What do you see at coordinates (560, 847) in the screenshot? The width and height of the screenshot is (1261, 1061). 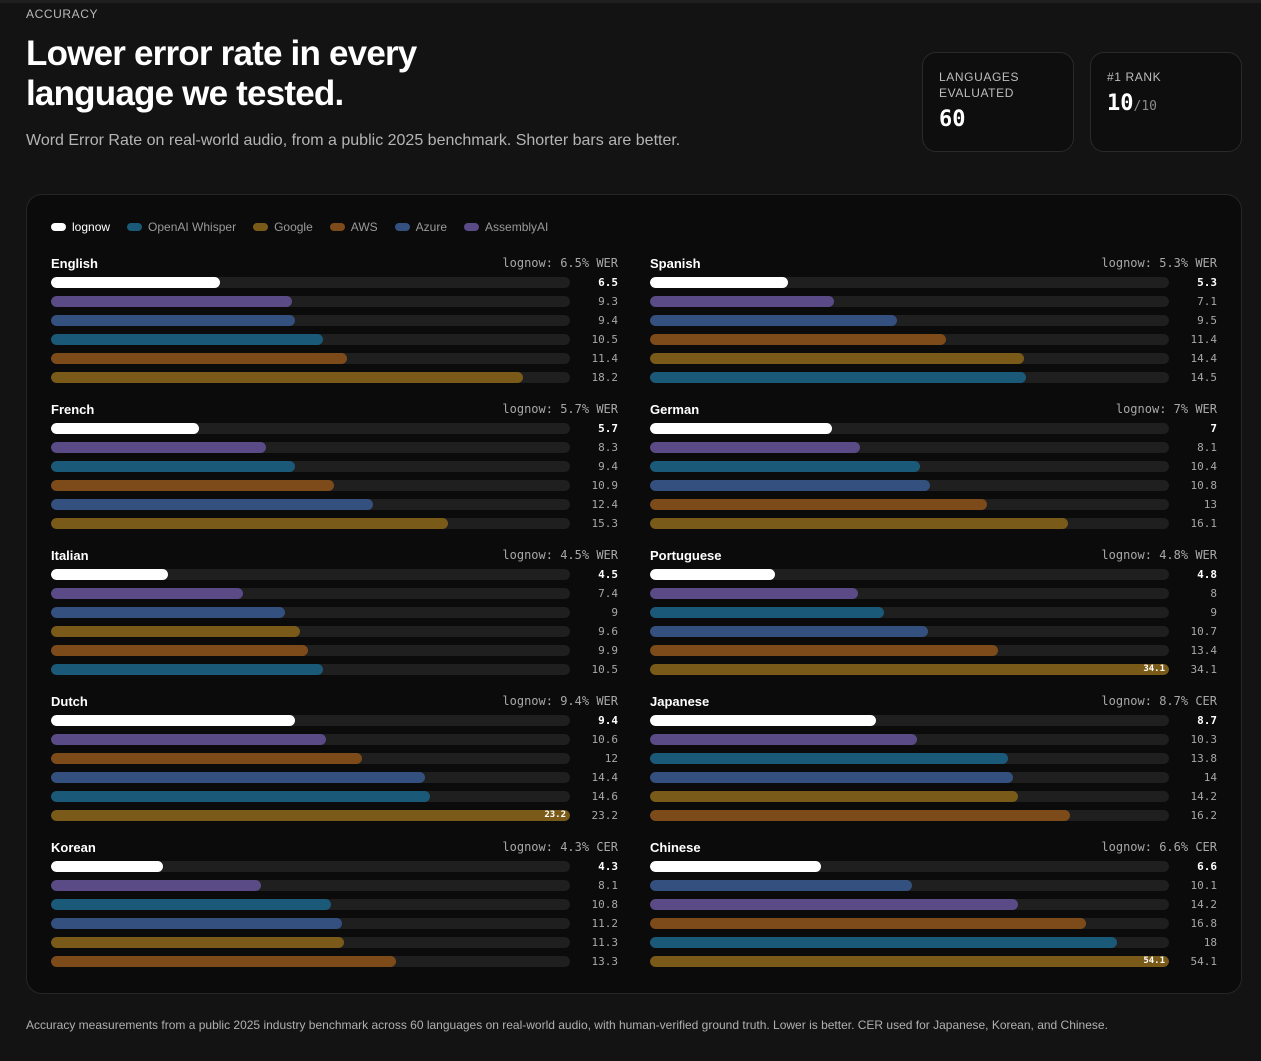 I see `language-summary: lognow: 4.3% CER` at bounding box center [560, 847].